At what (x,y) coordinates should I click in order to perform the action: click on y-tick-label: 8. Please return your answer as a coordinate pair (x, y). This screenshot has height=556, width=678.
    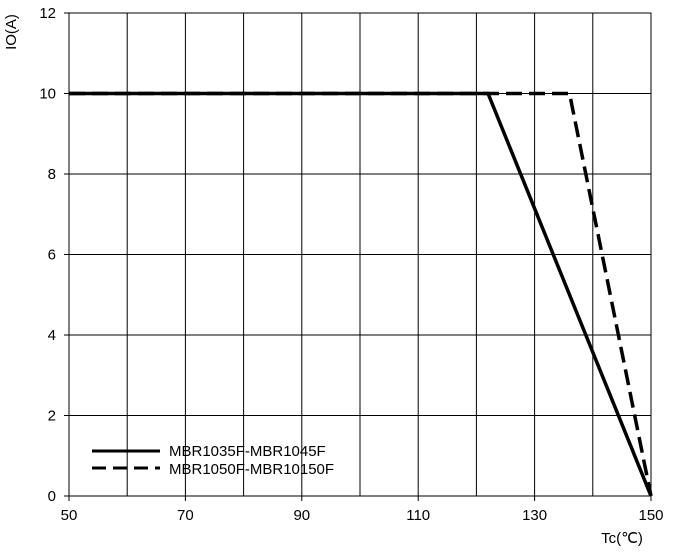
    Looking at the image, I should click on (52, 174).